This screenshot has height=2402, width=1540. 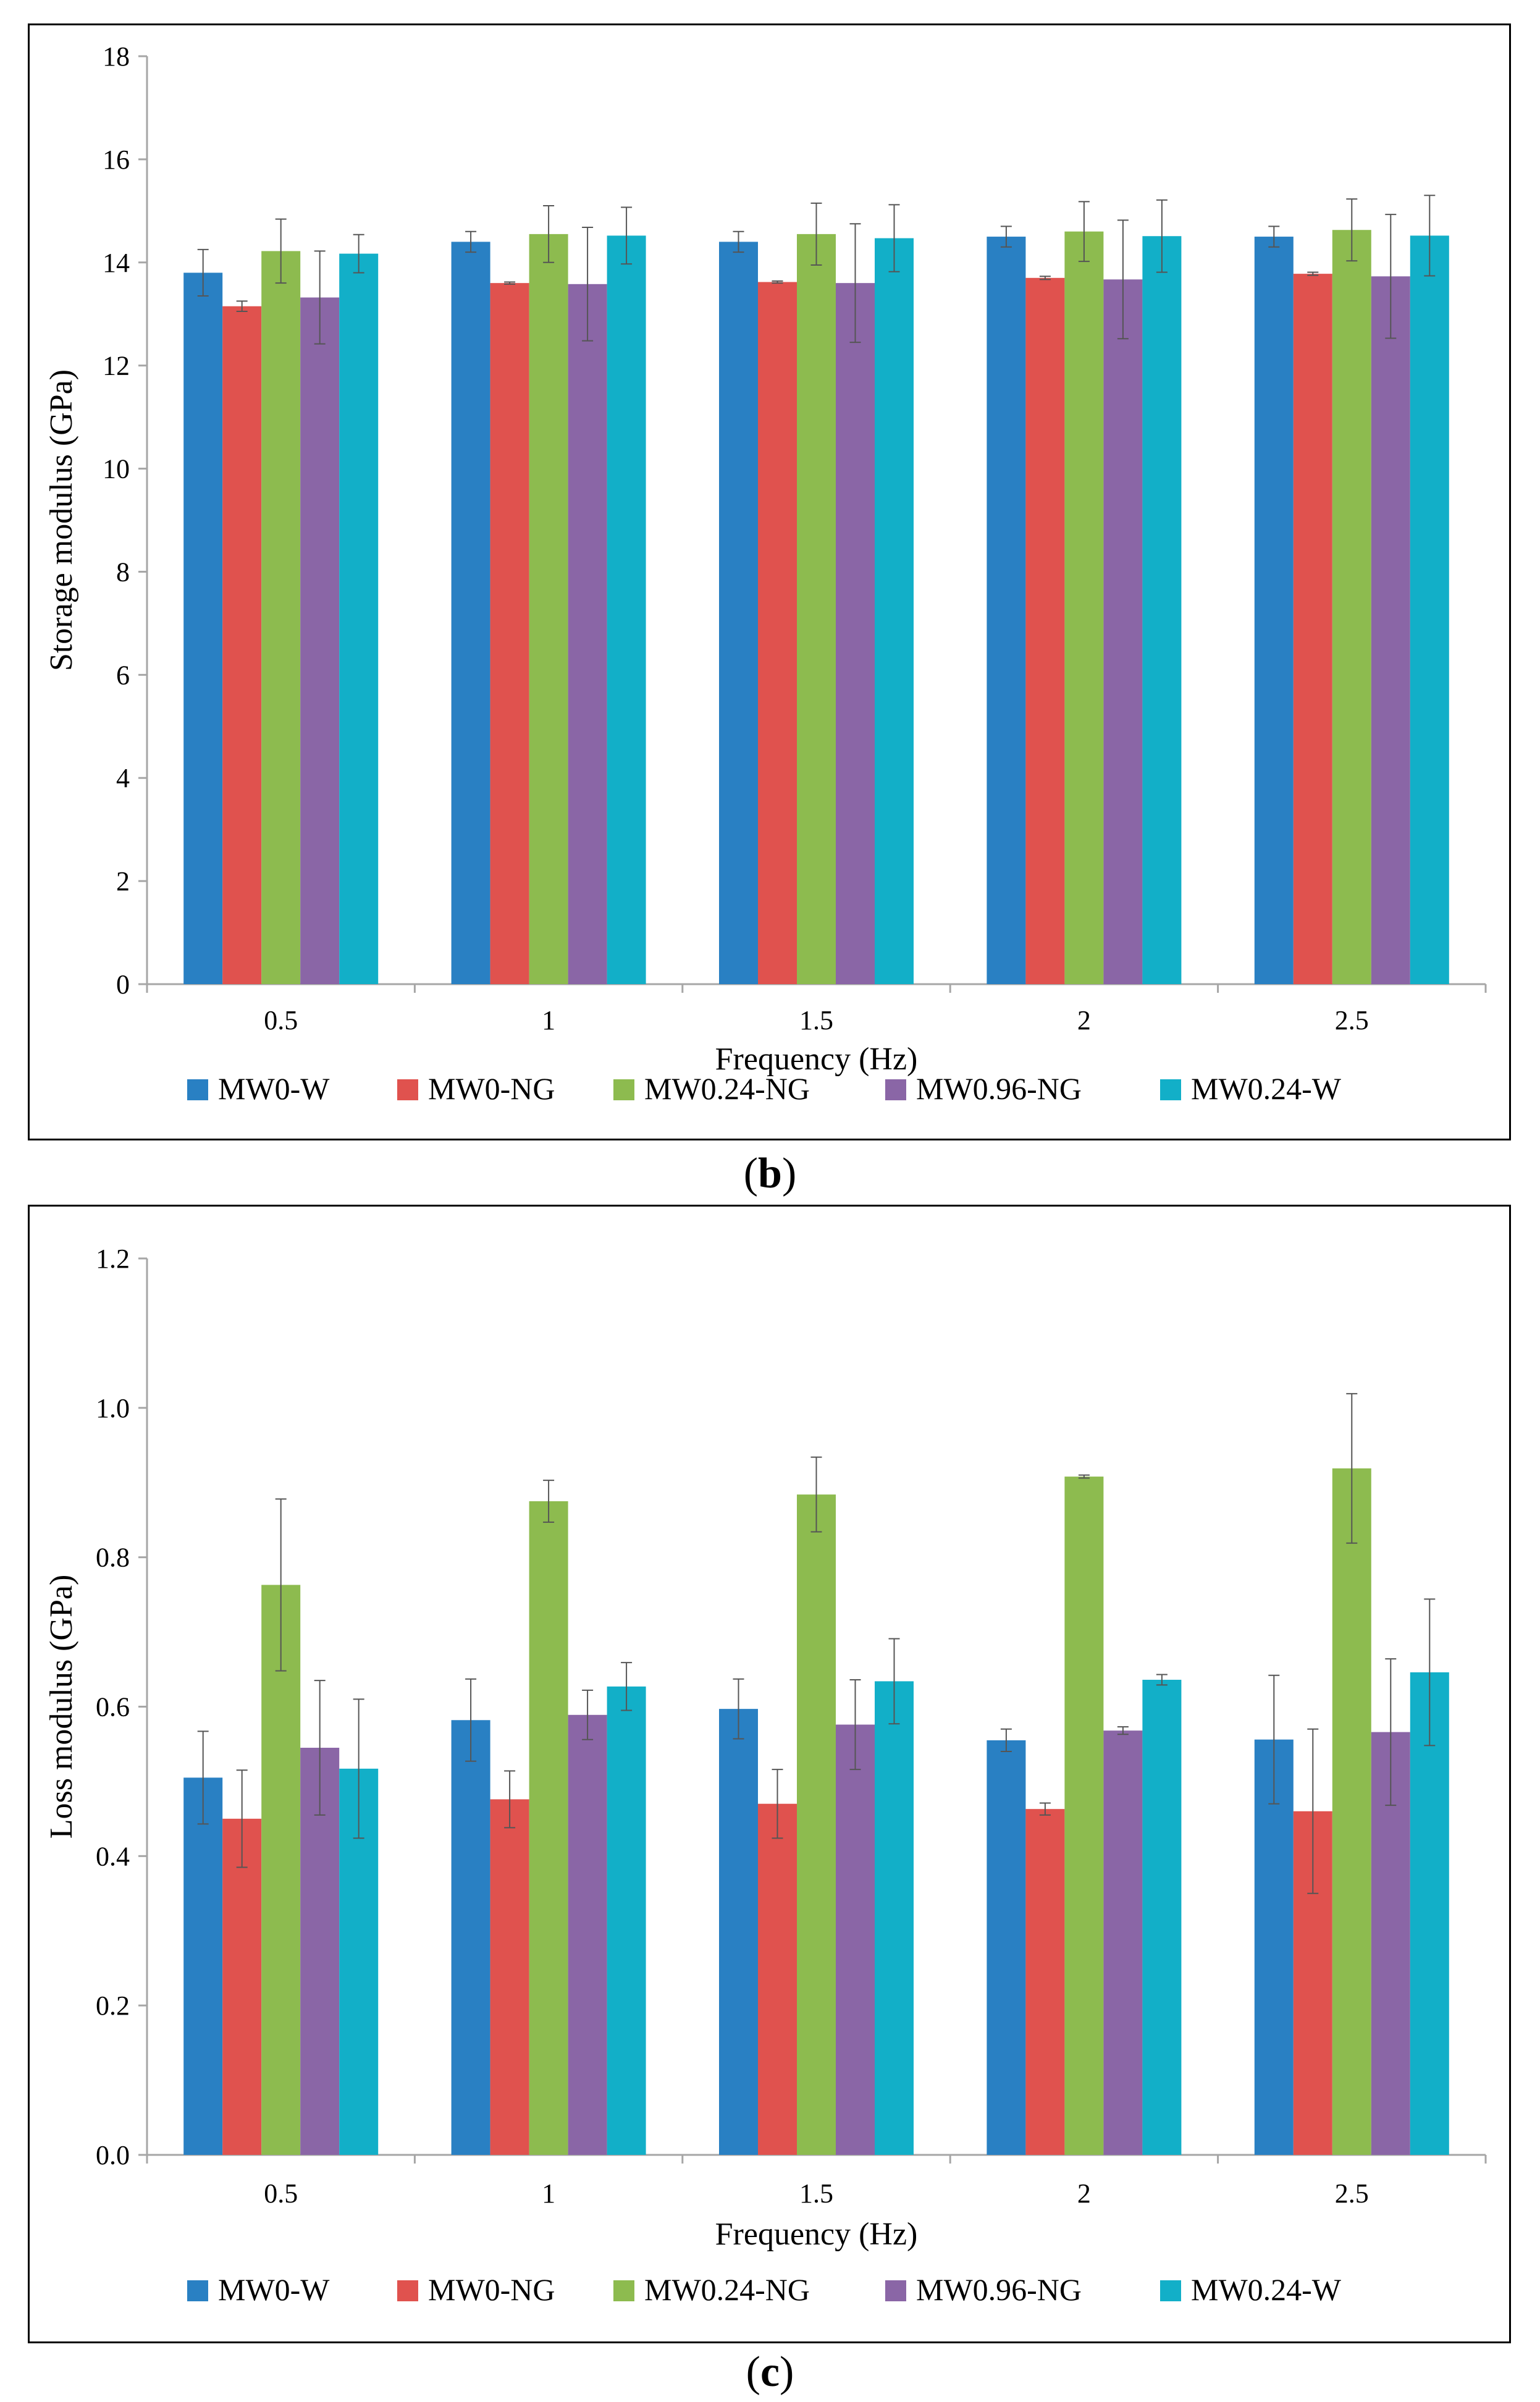 What do you see at coordinates (1266, 1088) in the screenshot?
I see `legend-label: MW0.24-W` at bounding box center [1266, 1088].